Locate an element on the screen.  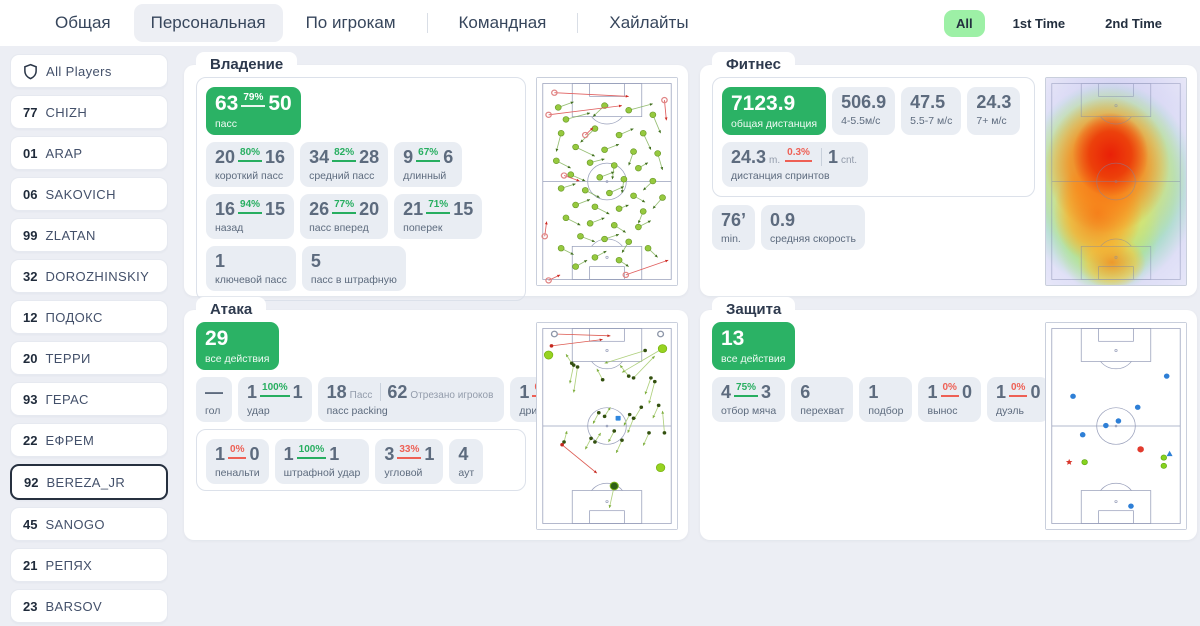
attack-actions-map is located at coordinates (607, 426).